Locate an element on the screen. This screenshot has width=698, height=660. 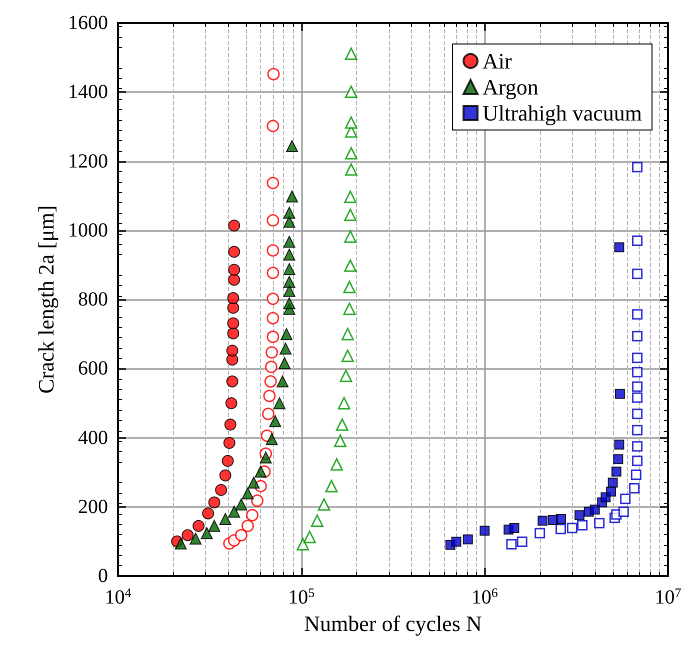
y-tick-label: 800 is located at coordinates (93, 299).